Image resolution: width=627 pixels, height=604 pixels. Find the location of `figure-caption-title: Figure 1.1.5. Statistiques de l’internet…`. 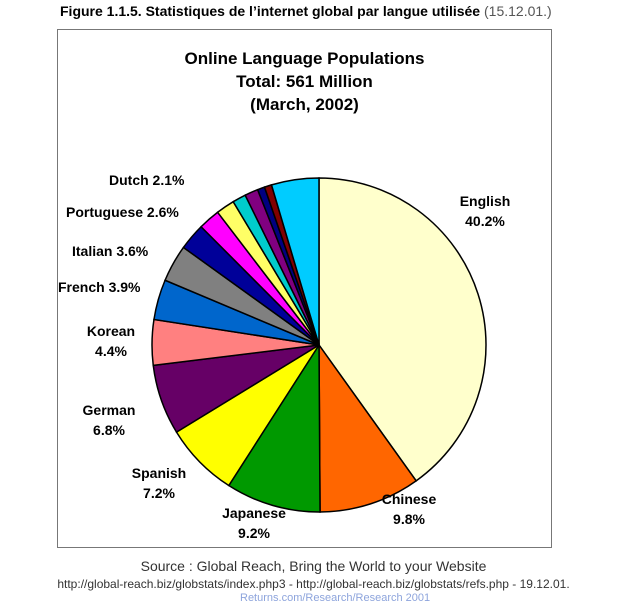

figure-caption-title: Figure 1.1.5. Statistiques de l’internet… is located at coordinates (270, 11).